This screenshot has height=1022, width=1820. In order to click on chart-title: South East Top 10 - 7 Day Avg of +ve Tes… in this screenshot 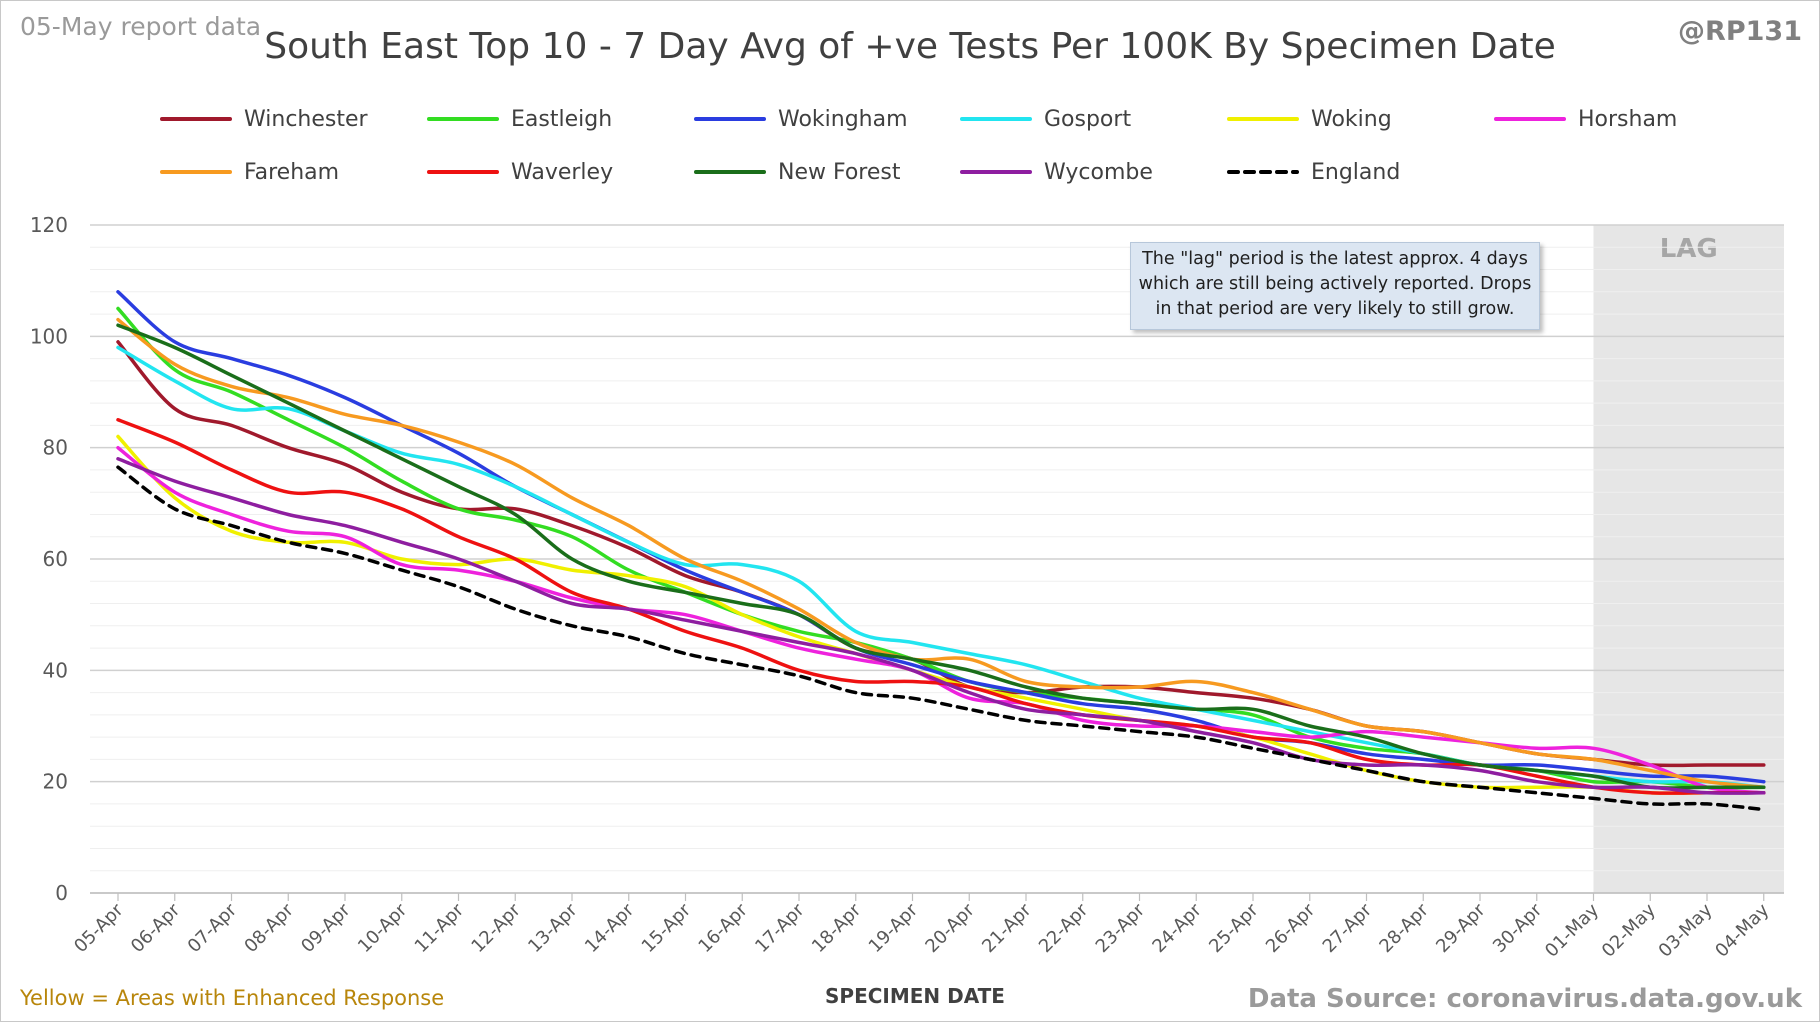, I will do `click(910, 46)`.